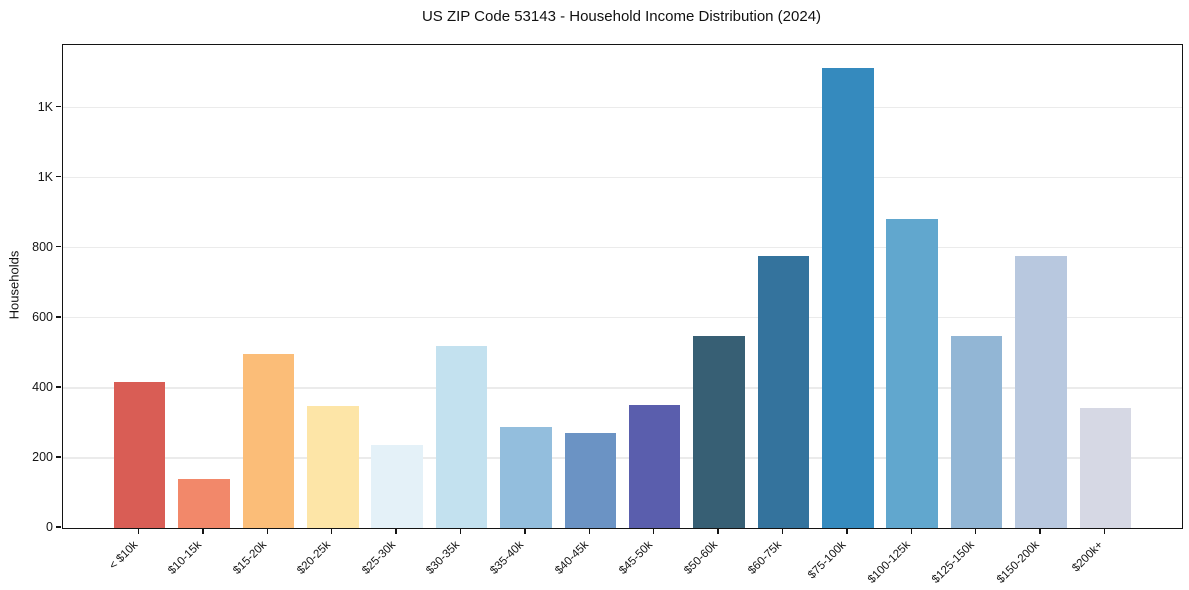  I want to click on bar--15-20k, so click(268, 440).